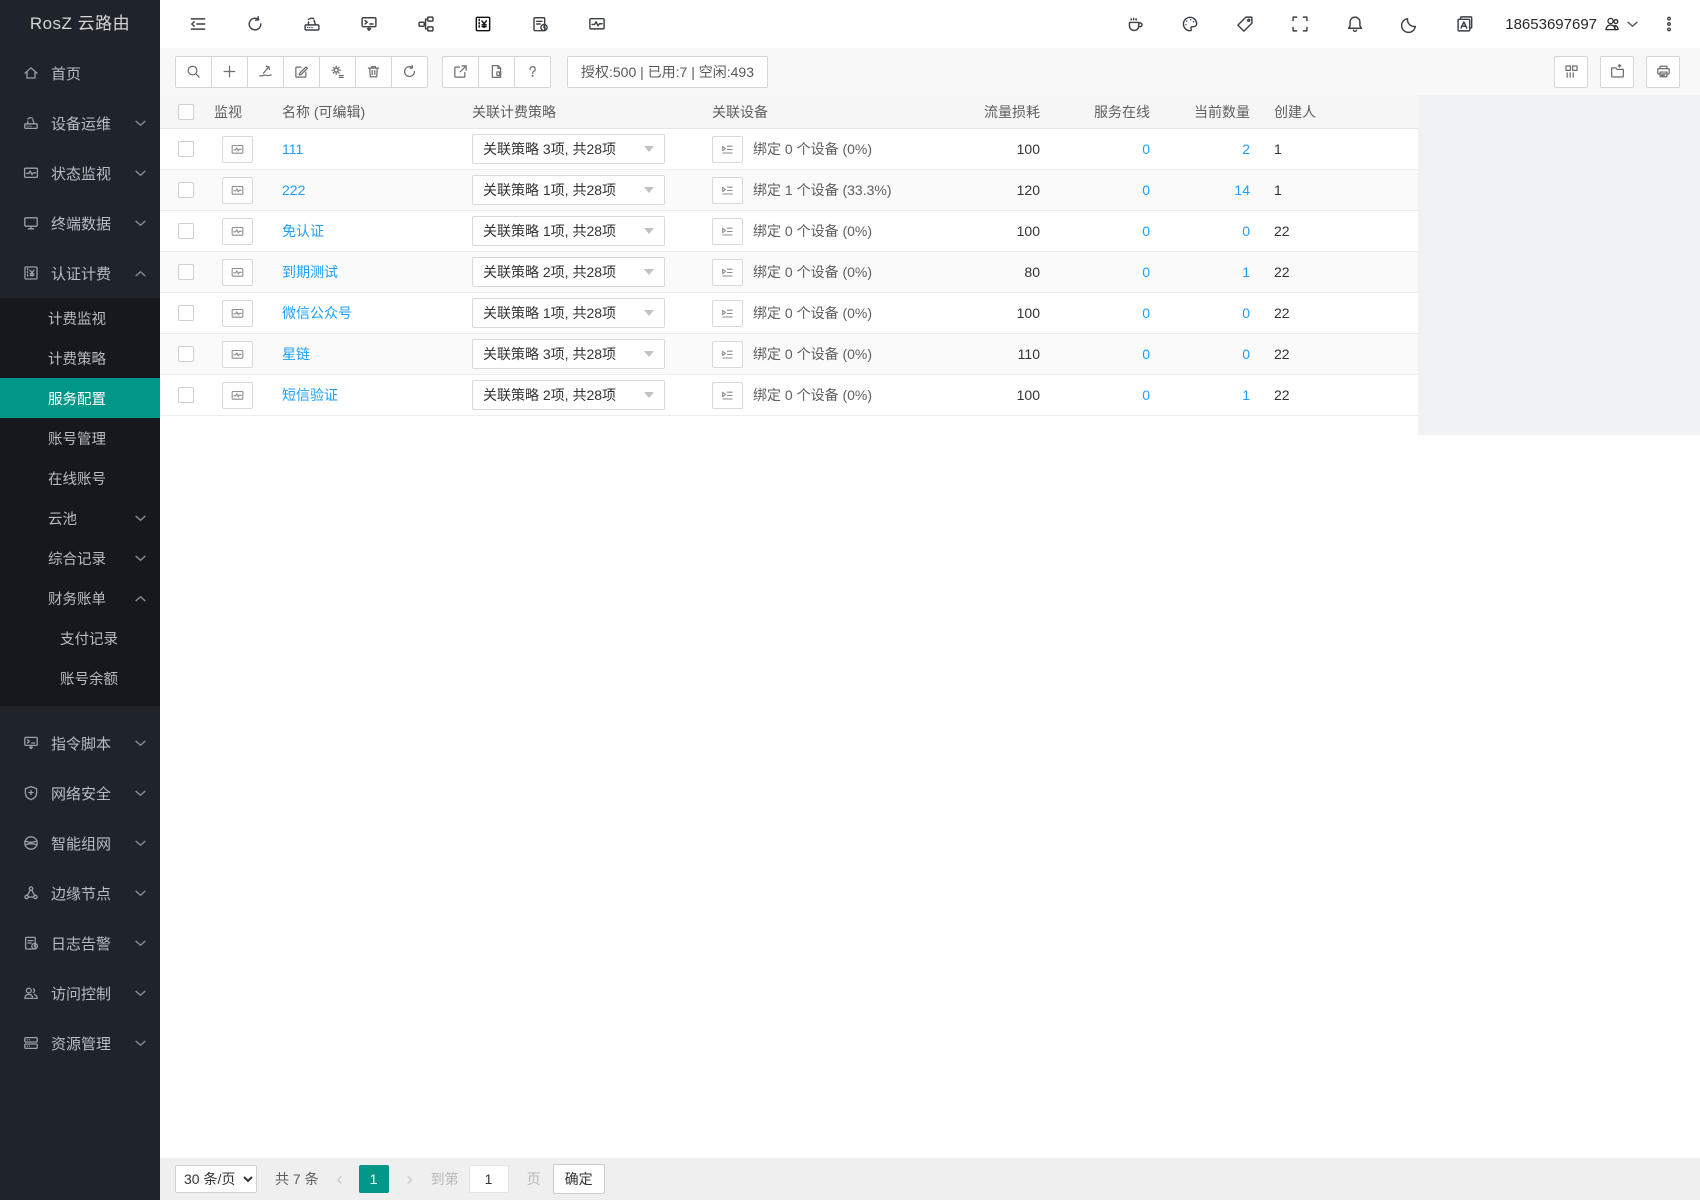  What do you see at coordinates (193, 71) in the screenshot?
I see `search-button` at bounding box center [193, 71].